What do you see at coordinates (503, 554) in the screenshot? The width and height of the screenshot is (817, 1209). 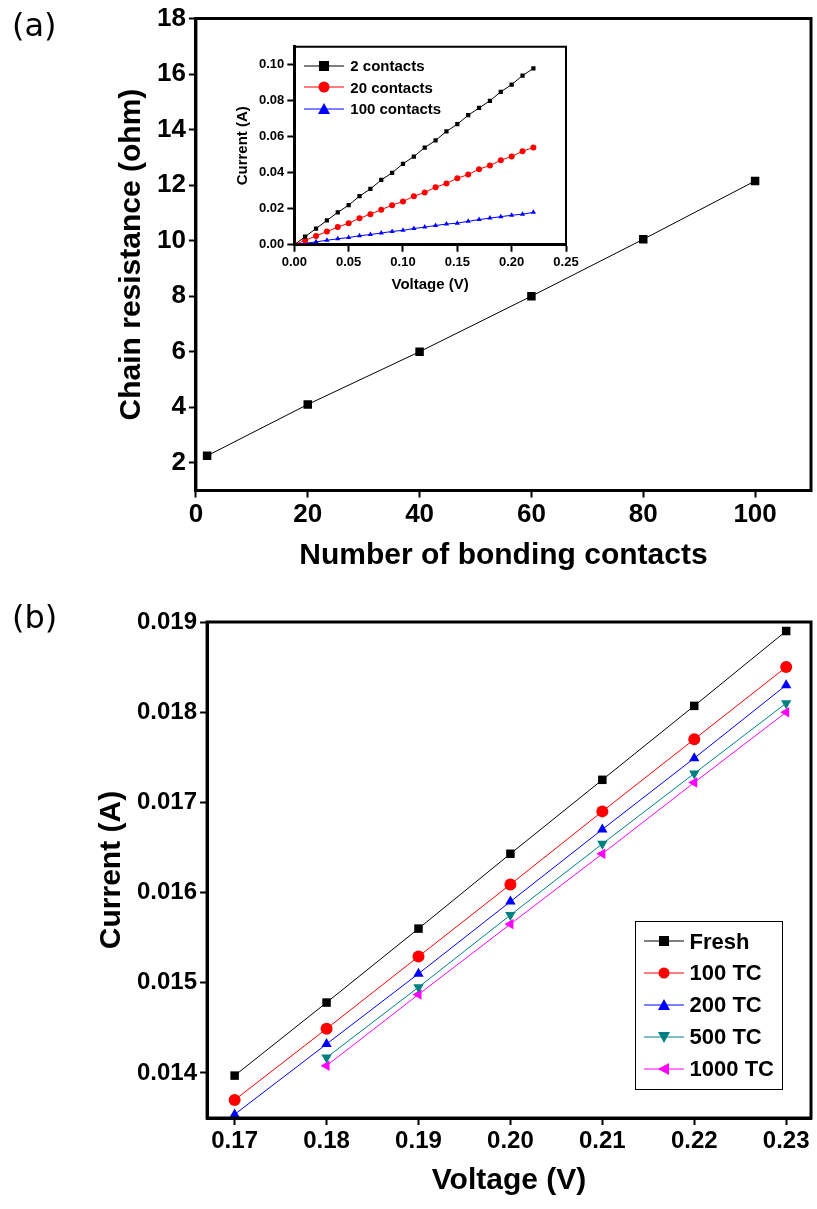 I see `x-axis-title: Number of bonding contacts` at bounding box center [503, 554].